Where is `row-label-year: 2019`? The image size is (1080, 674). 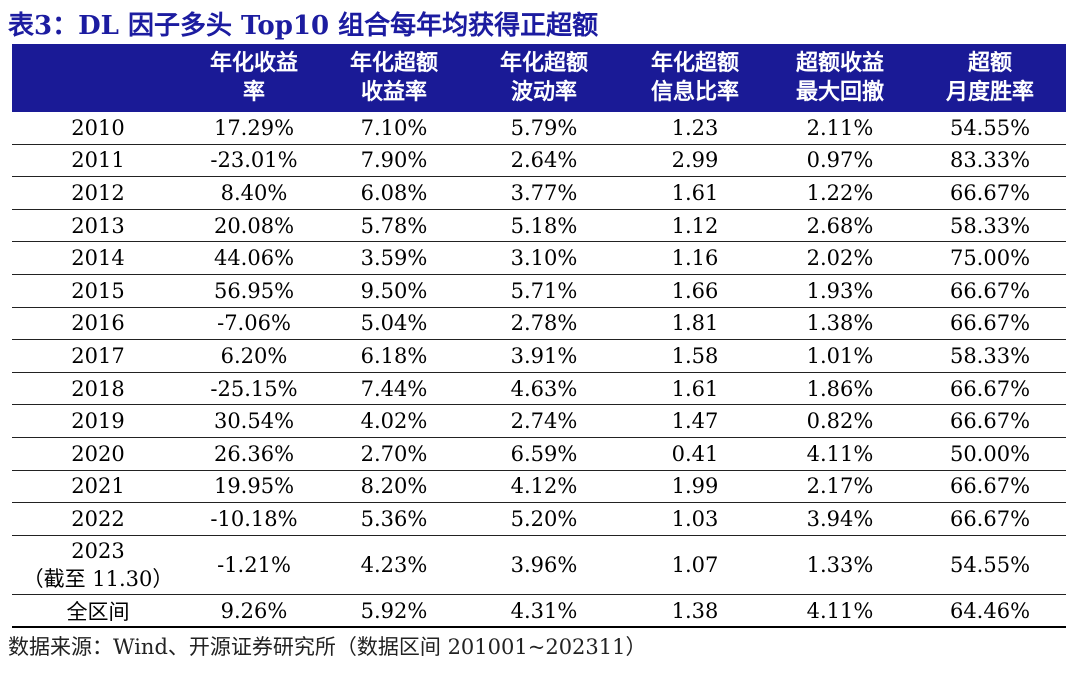
row-label-year: 2019 is located at coordinates (98, 421).